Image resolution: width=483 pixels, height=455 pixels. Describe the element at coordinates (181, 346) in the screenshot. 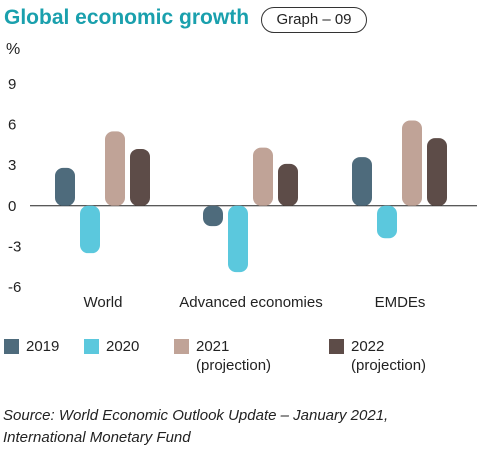

I see `legend-swatch-2021` at that location.